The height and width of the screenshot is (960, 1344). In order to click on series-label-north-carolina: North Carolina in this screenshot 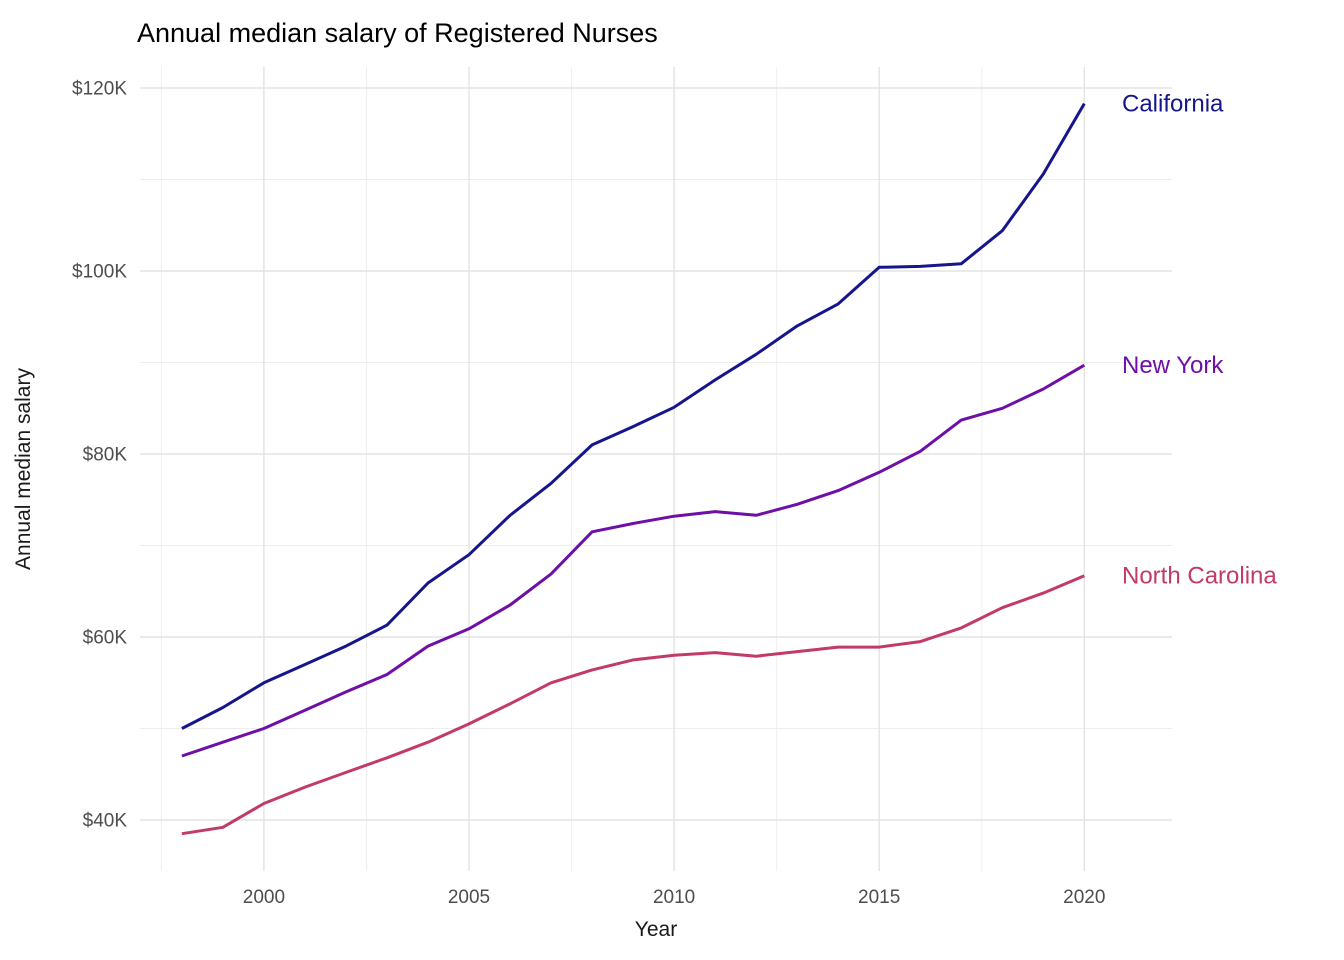, I will do `click(1199, 576)`.